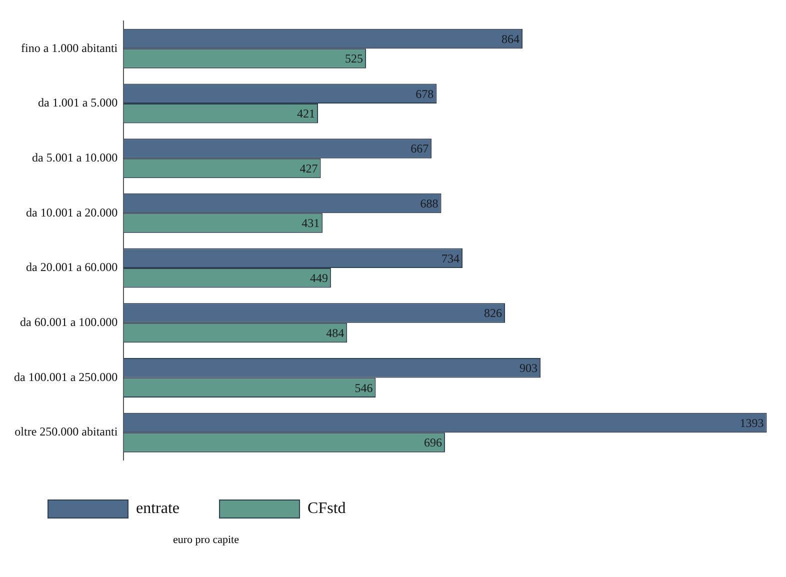 The width and height of the screenshot is (786, 577). I want to click on data-label: 449, so click(319, 278).